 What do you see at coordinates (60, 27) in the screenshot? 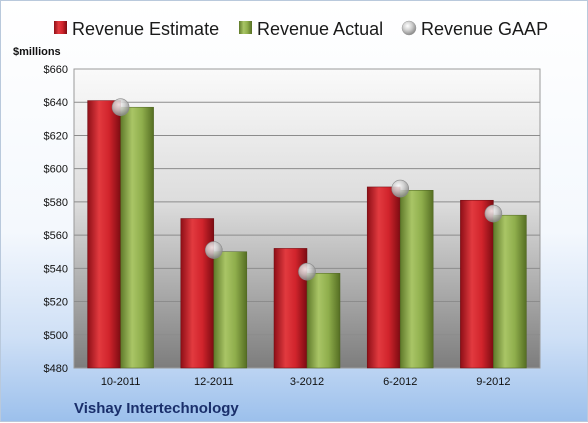
I see `legend-swatch-revenue-estimate` at bounding box center [60, 27].